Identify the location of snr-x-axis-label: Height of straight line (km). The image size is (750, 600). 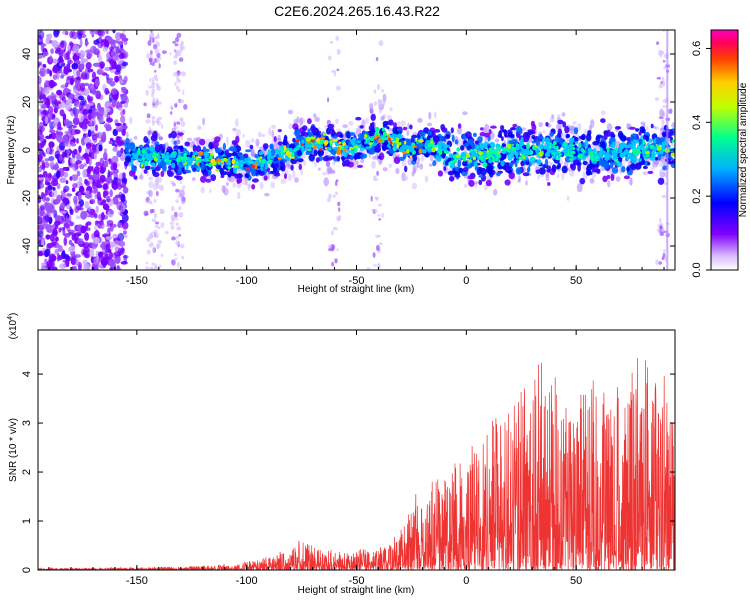
(356, 590).